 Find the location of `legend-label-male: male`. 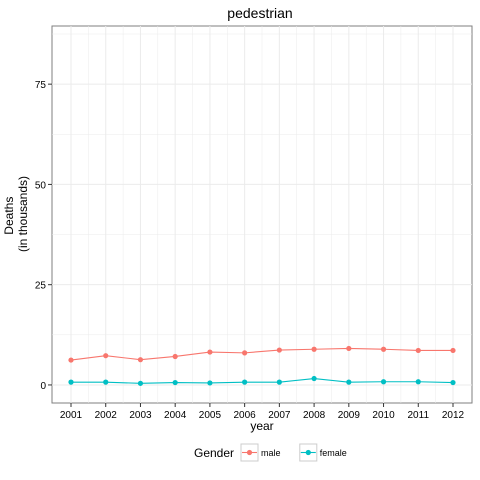

legend-label-male: male is located at coordinates (271, 453).